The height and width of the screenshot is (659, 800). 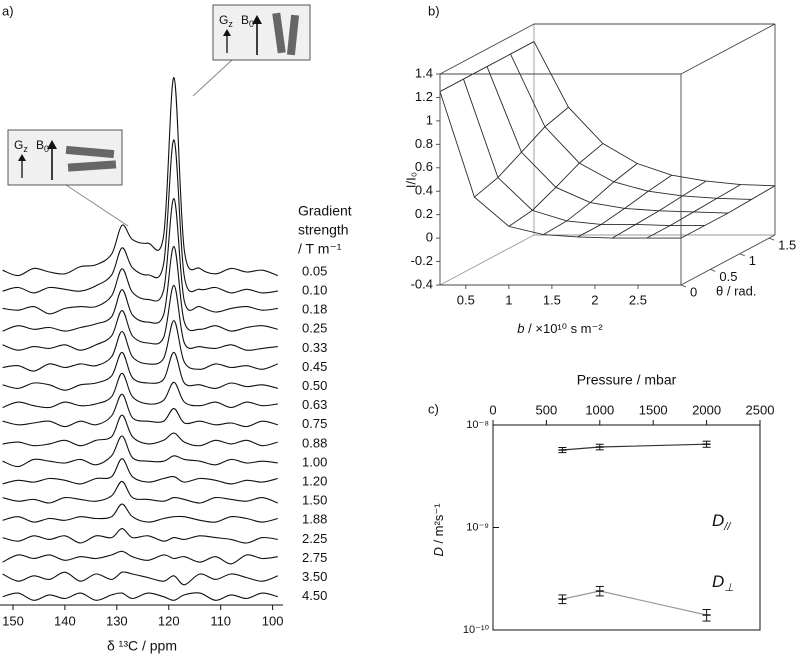 What do you see at coordinates (314, 519) in the screenshot?
I see `legend-entry: 1.88` at bounding box center [314, 519].